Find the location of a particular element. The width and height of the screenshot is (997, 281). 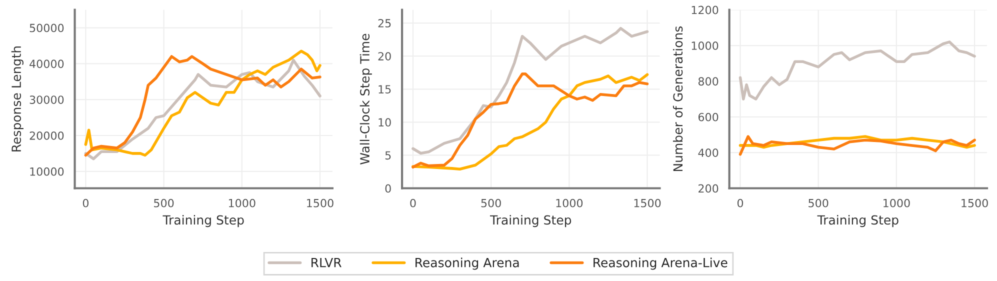

y-tick-label: 200 is located at coordinates (708, 188).